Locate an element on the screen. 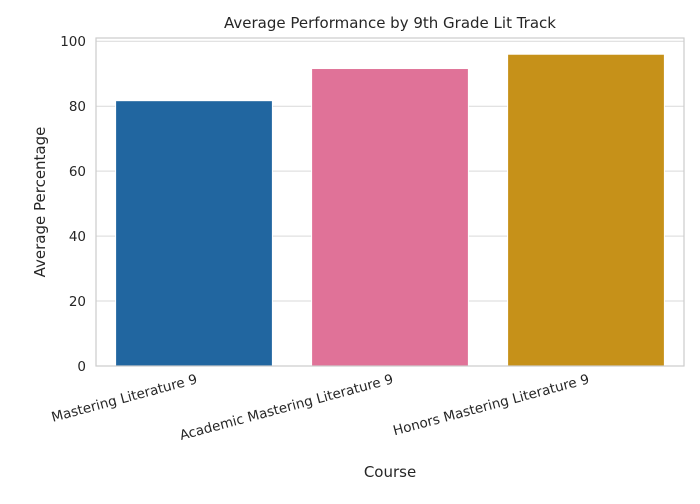 The image size is (700, 504). x-tick-label: Academic Mastering Literature 9 is located at coordinates (286, 407).